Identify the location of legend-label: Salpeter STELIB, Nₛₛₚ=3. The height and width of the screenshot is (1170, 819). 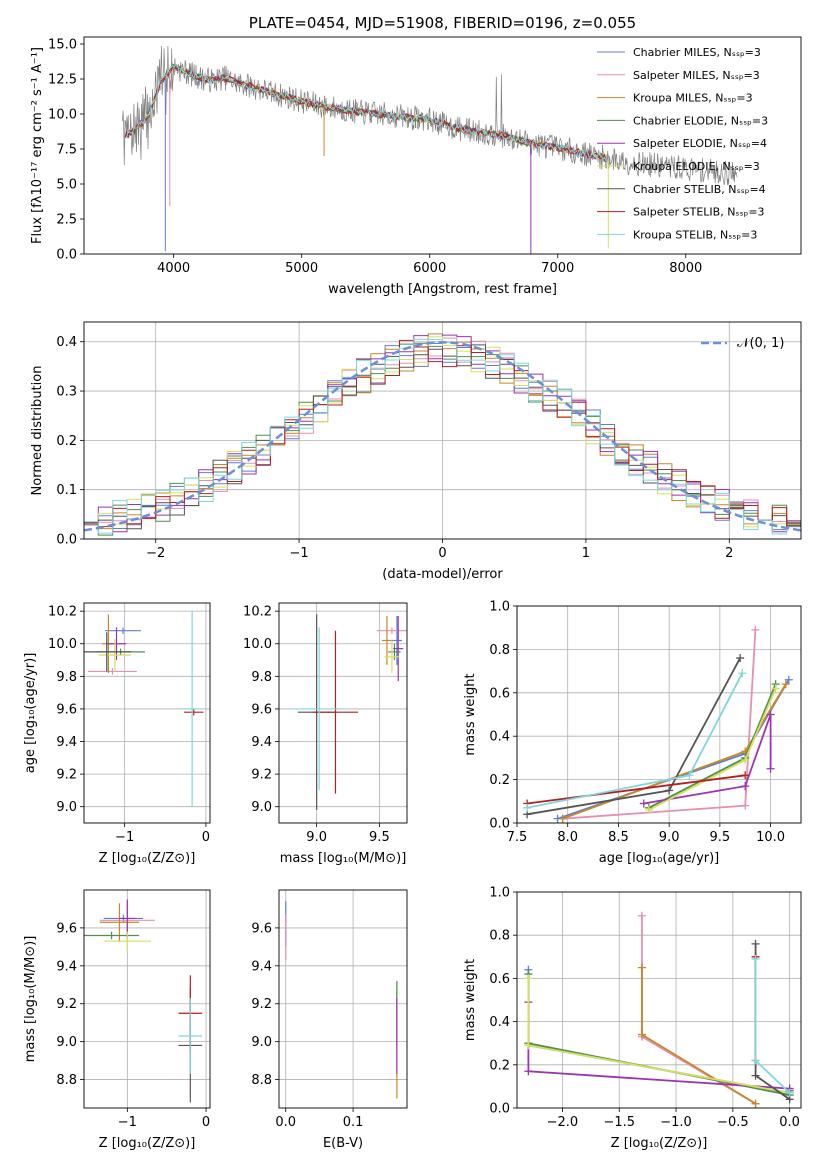
(699, 212).